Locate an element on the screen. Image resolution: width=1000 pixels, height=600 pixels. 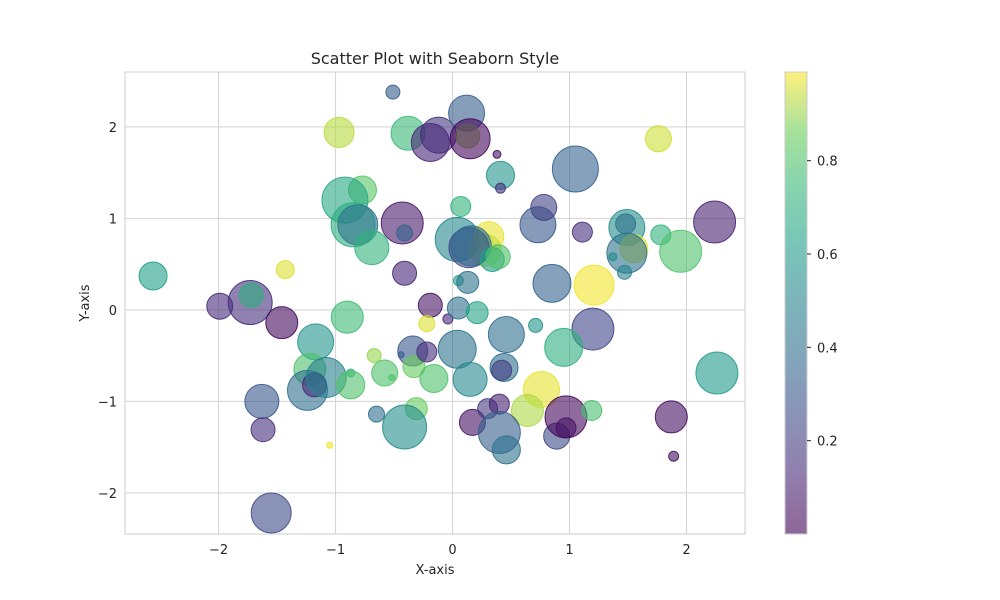
x-axis-label: X-axis is located at coordinates (435, 570).